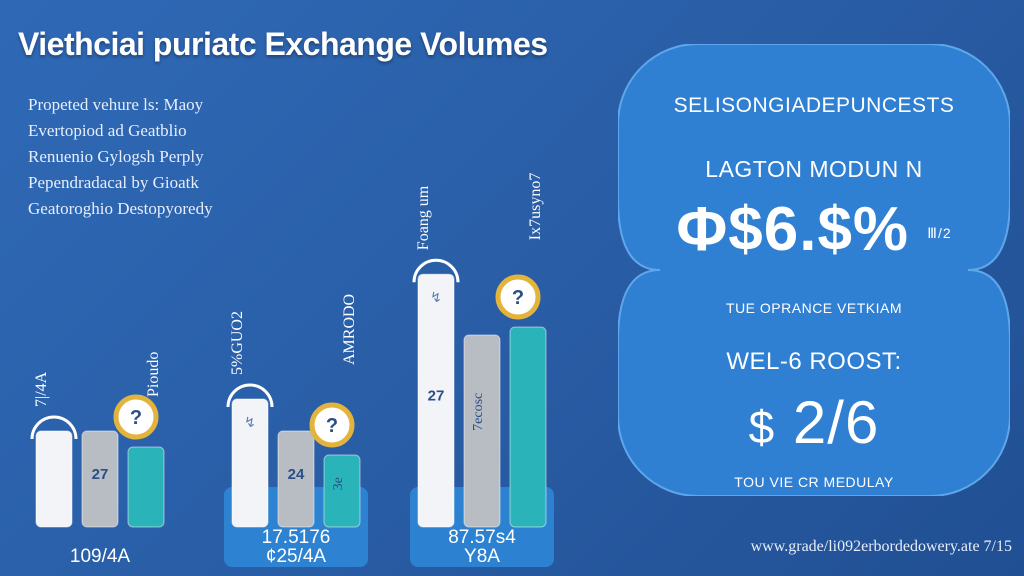 The image size is (1024, 576). What do you see at coordinates (814, 169) in the screenshot?
I see `stat1-label: LAGTON MODUN N` at bounding box center [814, 169].